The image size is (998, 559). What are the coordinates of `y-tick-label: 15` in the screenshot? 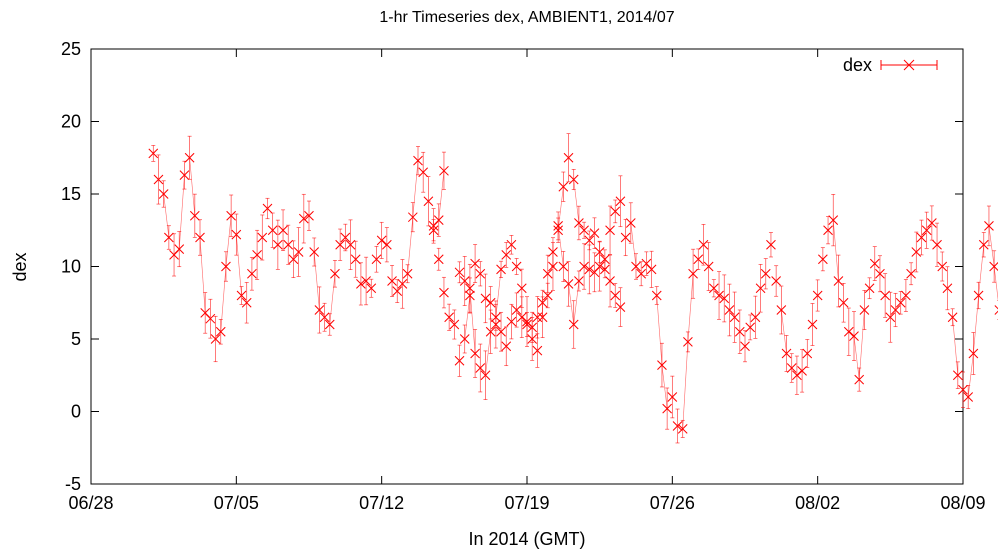 It's located at (71, 194).